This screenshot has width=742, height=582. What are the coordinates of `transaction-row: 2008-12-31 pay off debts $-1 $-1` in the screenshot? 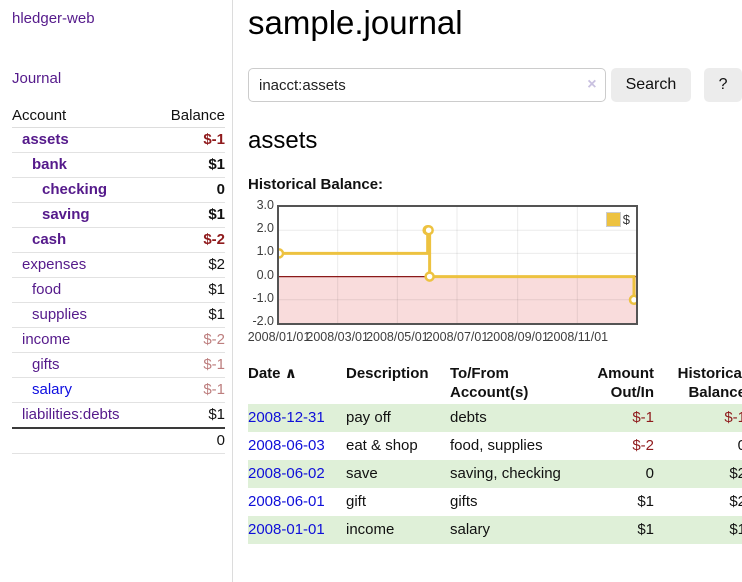 It's located at (495, 418).